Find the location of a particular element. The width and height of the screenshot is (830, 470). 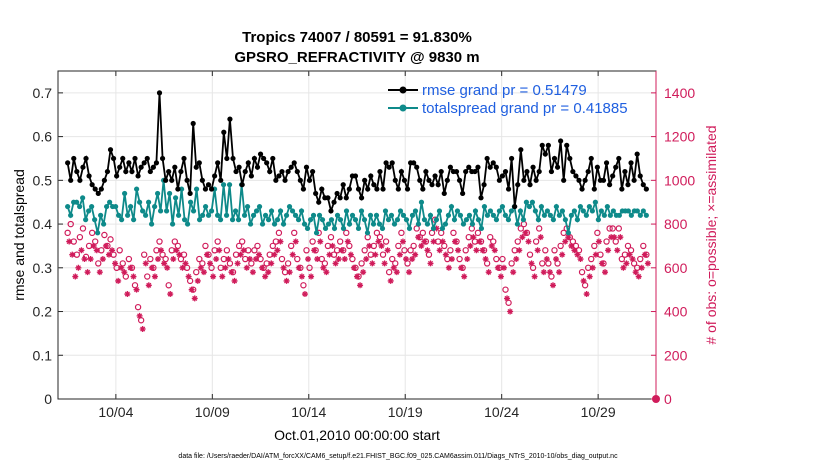

y-right-tick-label: 1400 is located at coordinates (679, 93).